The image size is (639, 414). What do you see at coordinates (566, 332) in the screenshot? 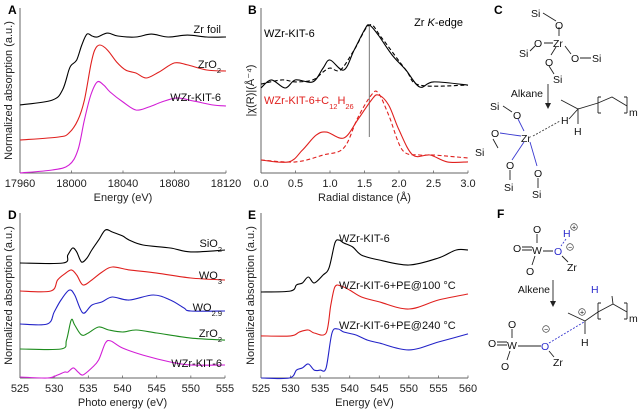
I see `carbocation-interaction` at bounding box center [566, 332].